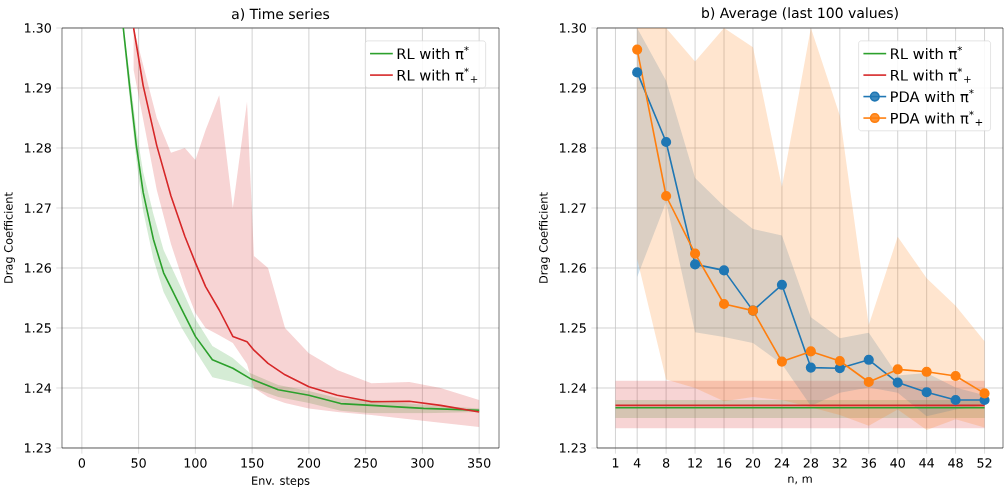 Image resolution: width=1005 pixels, height=499 pixels. I want to click on x-tick-label: 100, so click(195, 463).